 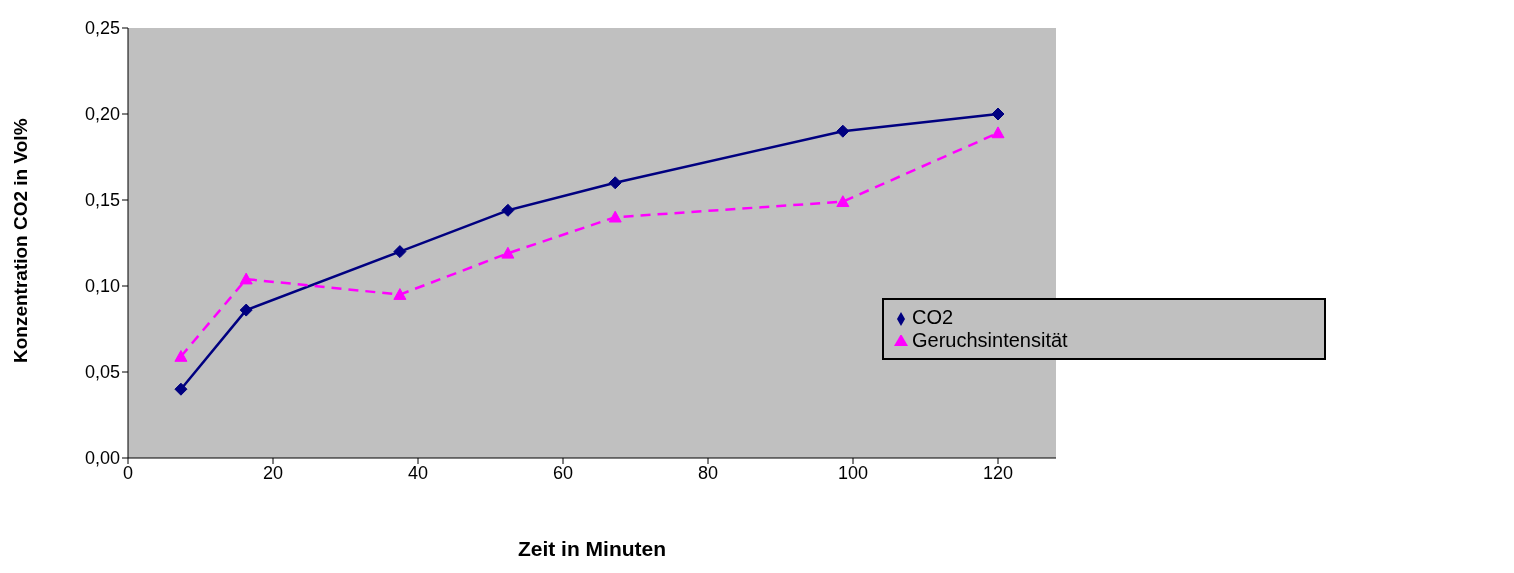 I want to click on y-tick-label: 0,20, so click(x=102, y=114).